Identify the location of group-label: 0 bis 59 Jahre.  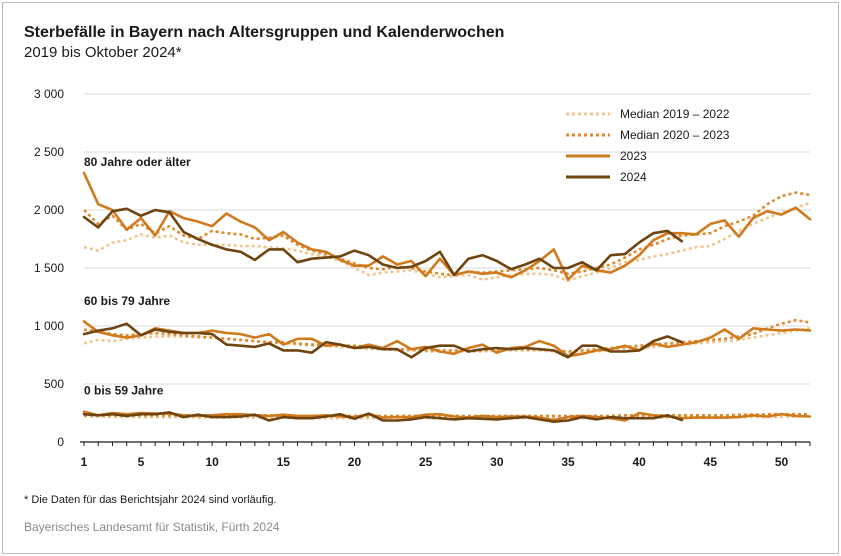
(124, 390).